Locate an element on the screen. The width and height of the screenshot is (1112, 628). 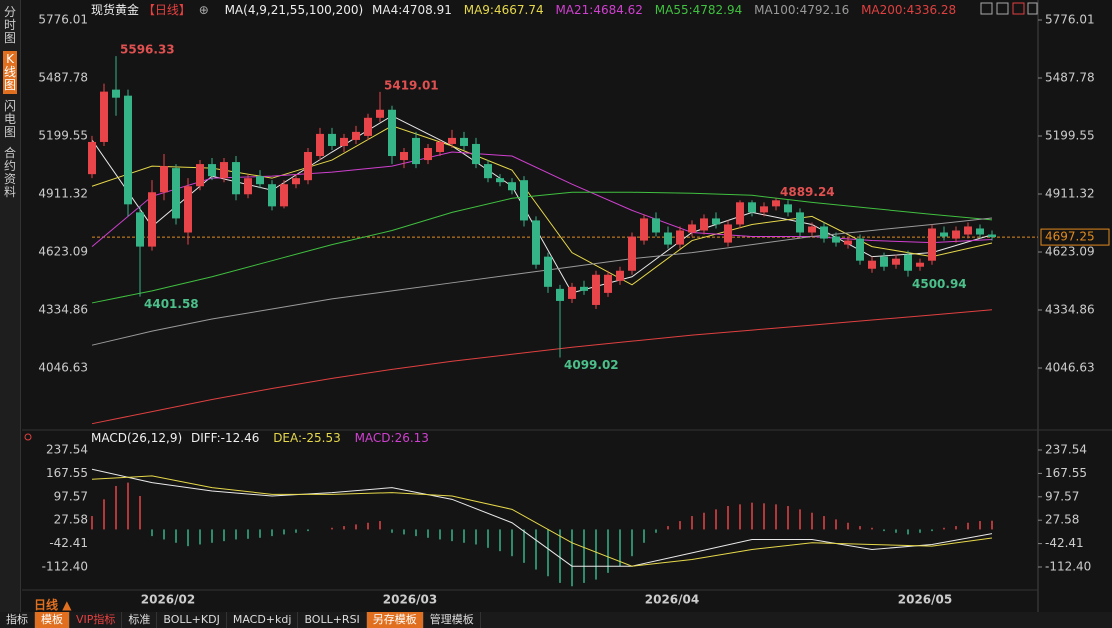
y-tick-label: 4911.32 is located at coordinates (1070, 194).